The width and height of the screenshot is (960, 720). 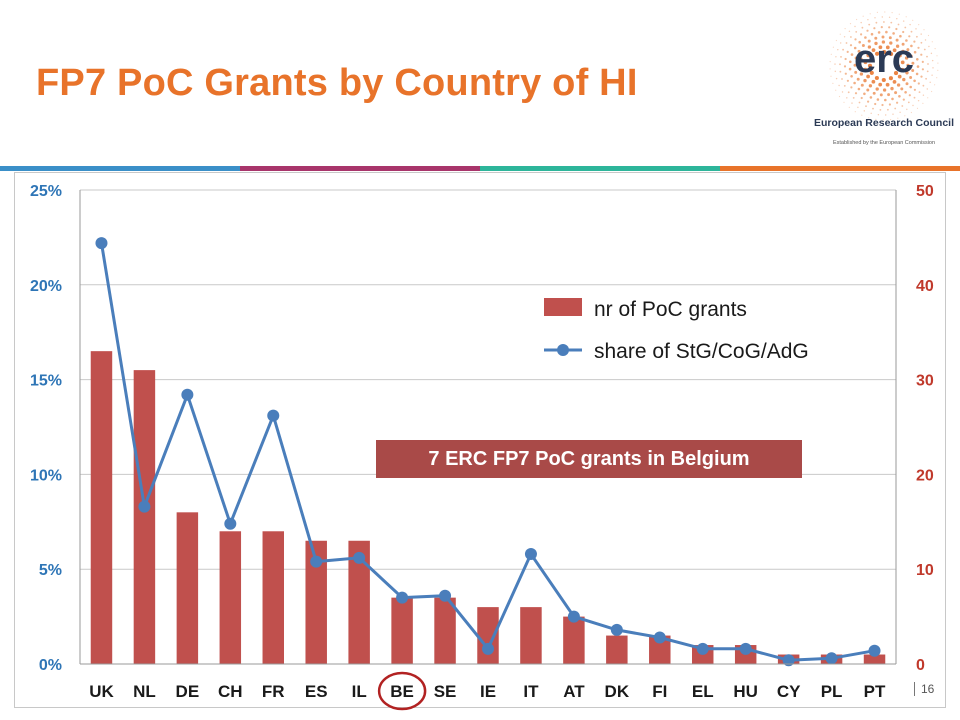 What do you see at coordinates (531, 691) in the screenshot?
I see `category-label-IT: IT` at bounding box center [531, 691].